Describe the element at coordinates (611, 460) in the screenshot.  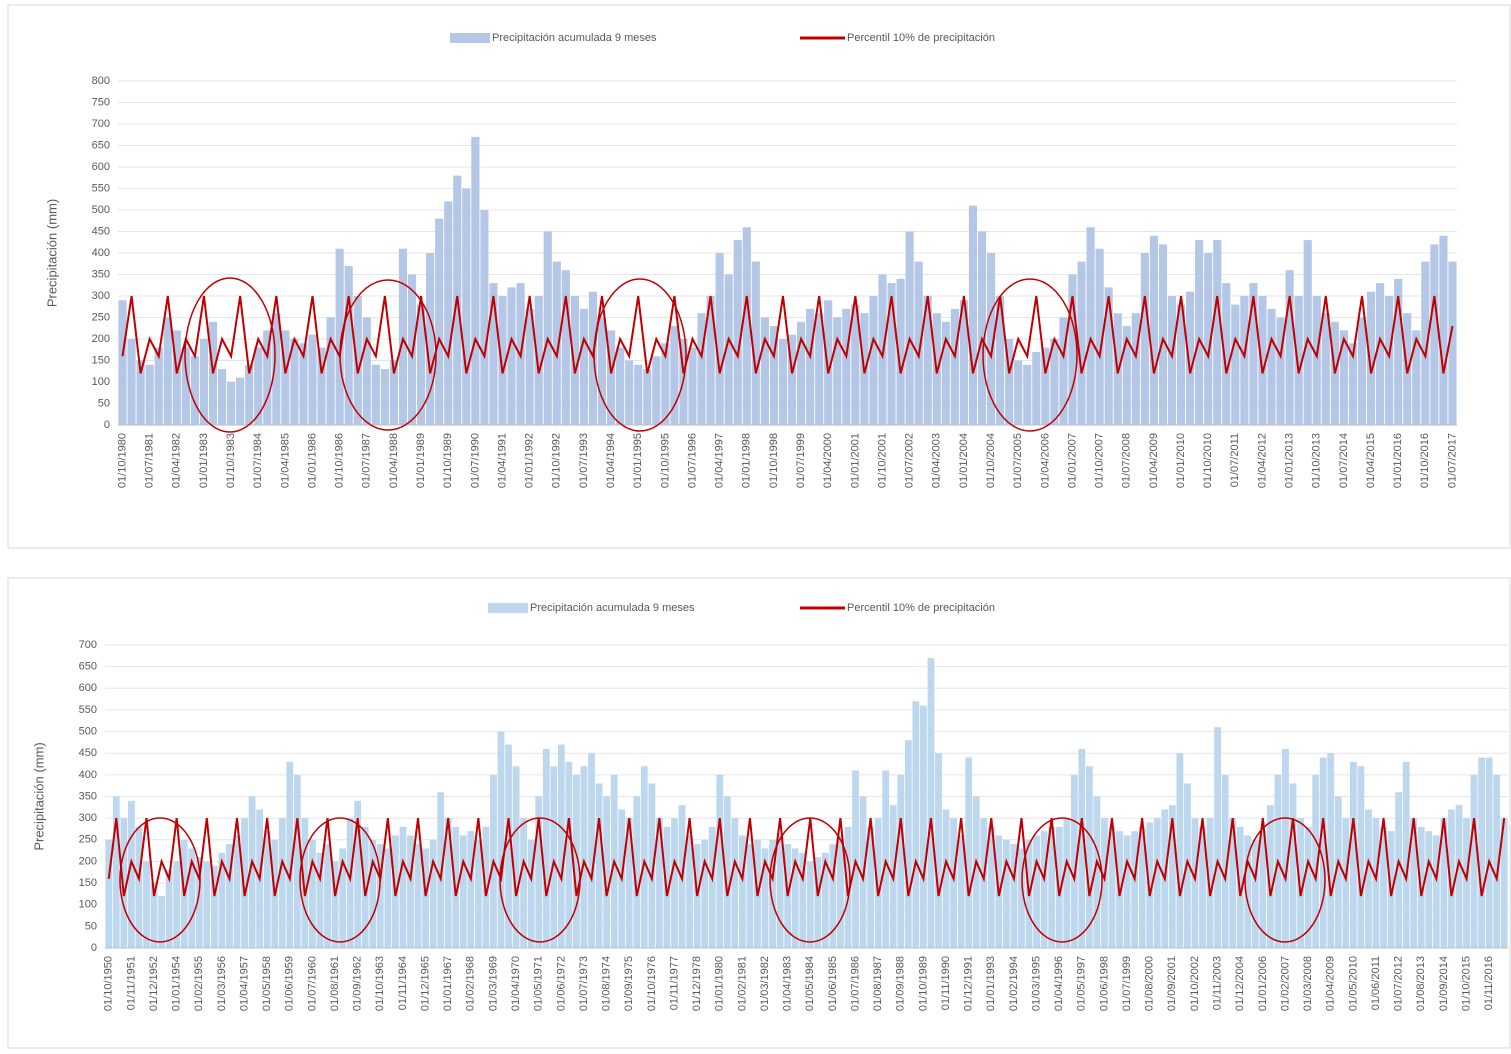
I see `x-tick-label: 01/04/1994` at that location.